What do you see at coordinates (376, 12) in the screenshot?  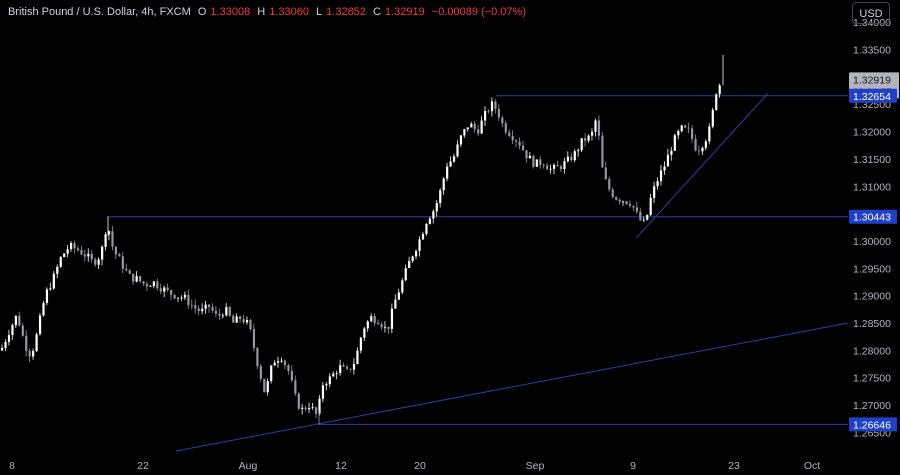 I see `close-label: C` at bounding box center [376, 12].